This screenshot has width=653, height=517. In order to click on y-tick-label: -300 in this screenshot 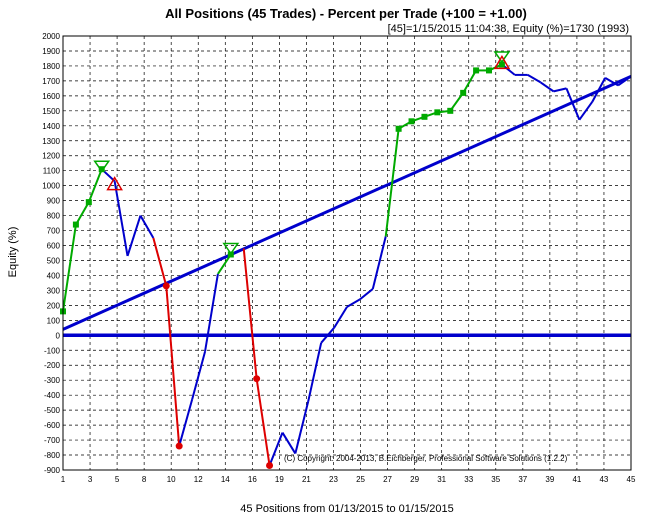, I will do `click(52, 380)`.